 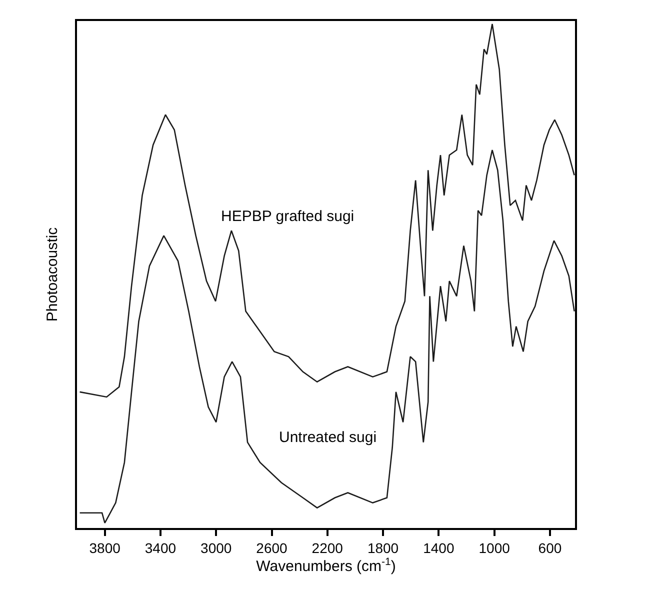 I want to click on y-axis-title: Photoacoustic, so click(x=52, y=274).